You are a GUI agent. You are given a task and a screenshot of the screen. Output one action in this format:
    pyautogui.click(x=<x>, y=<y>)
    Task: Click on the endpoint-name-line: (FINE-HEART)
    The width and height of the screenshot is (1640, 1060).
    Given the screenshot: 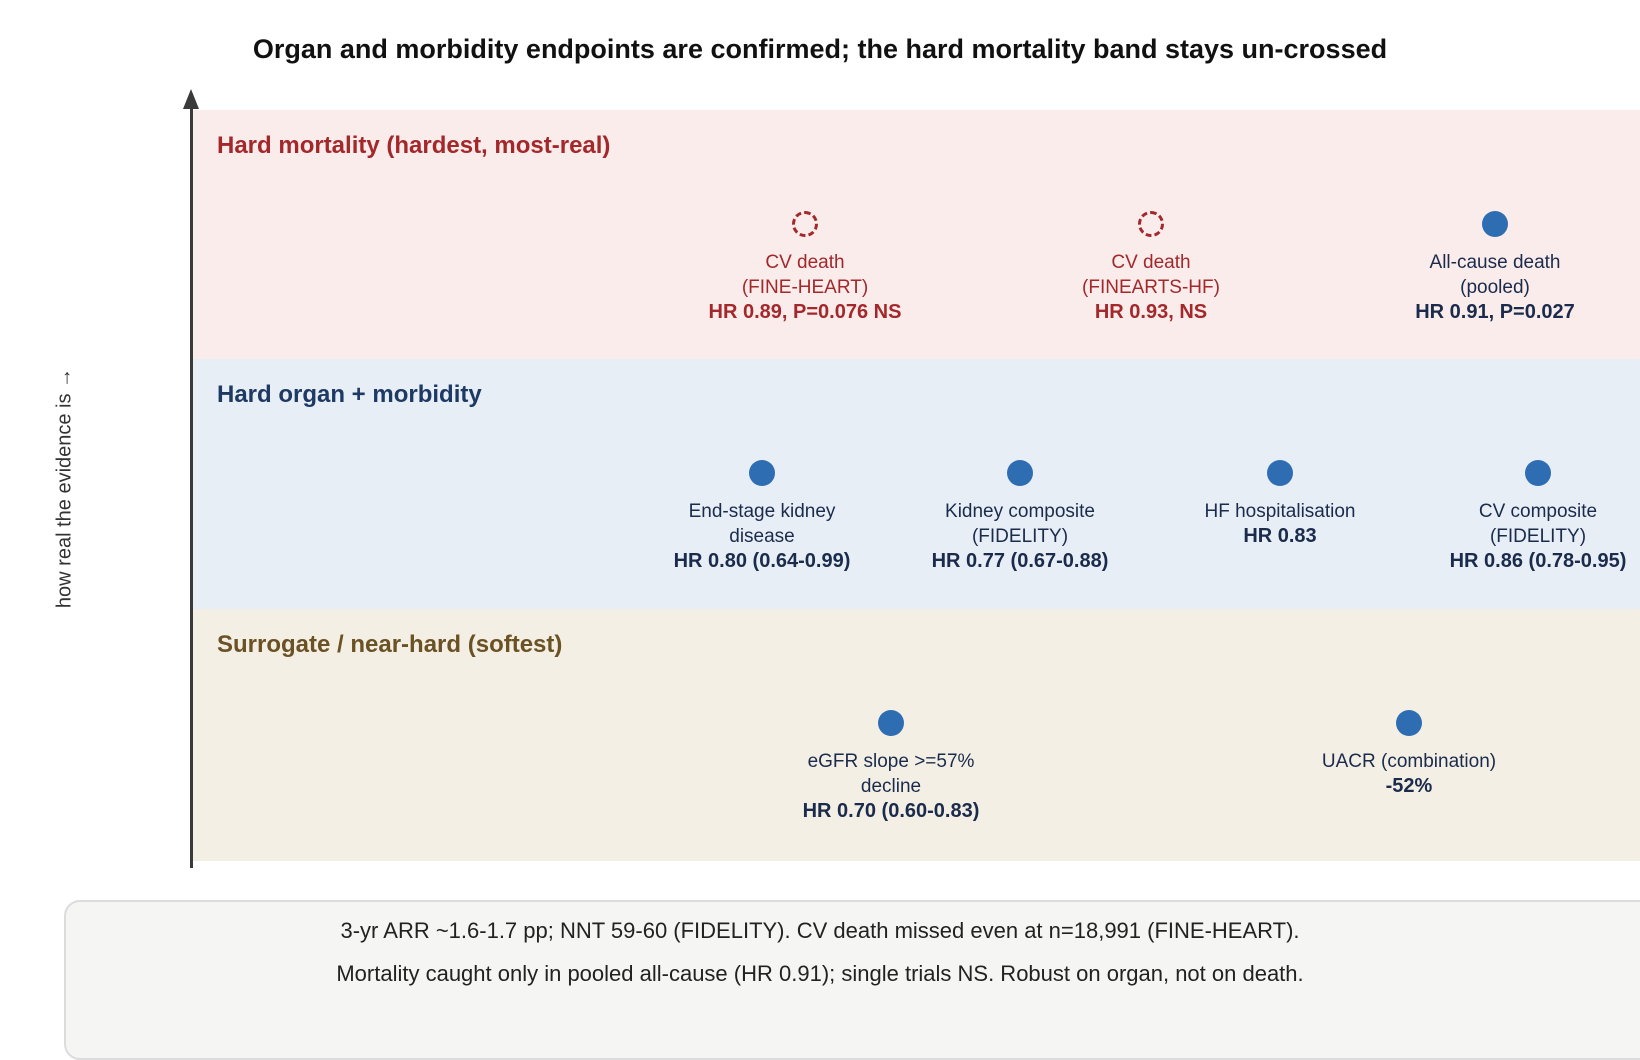 What is the action you would take?
    pyautogui.click(x=805, y=287)
    